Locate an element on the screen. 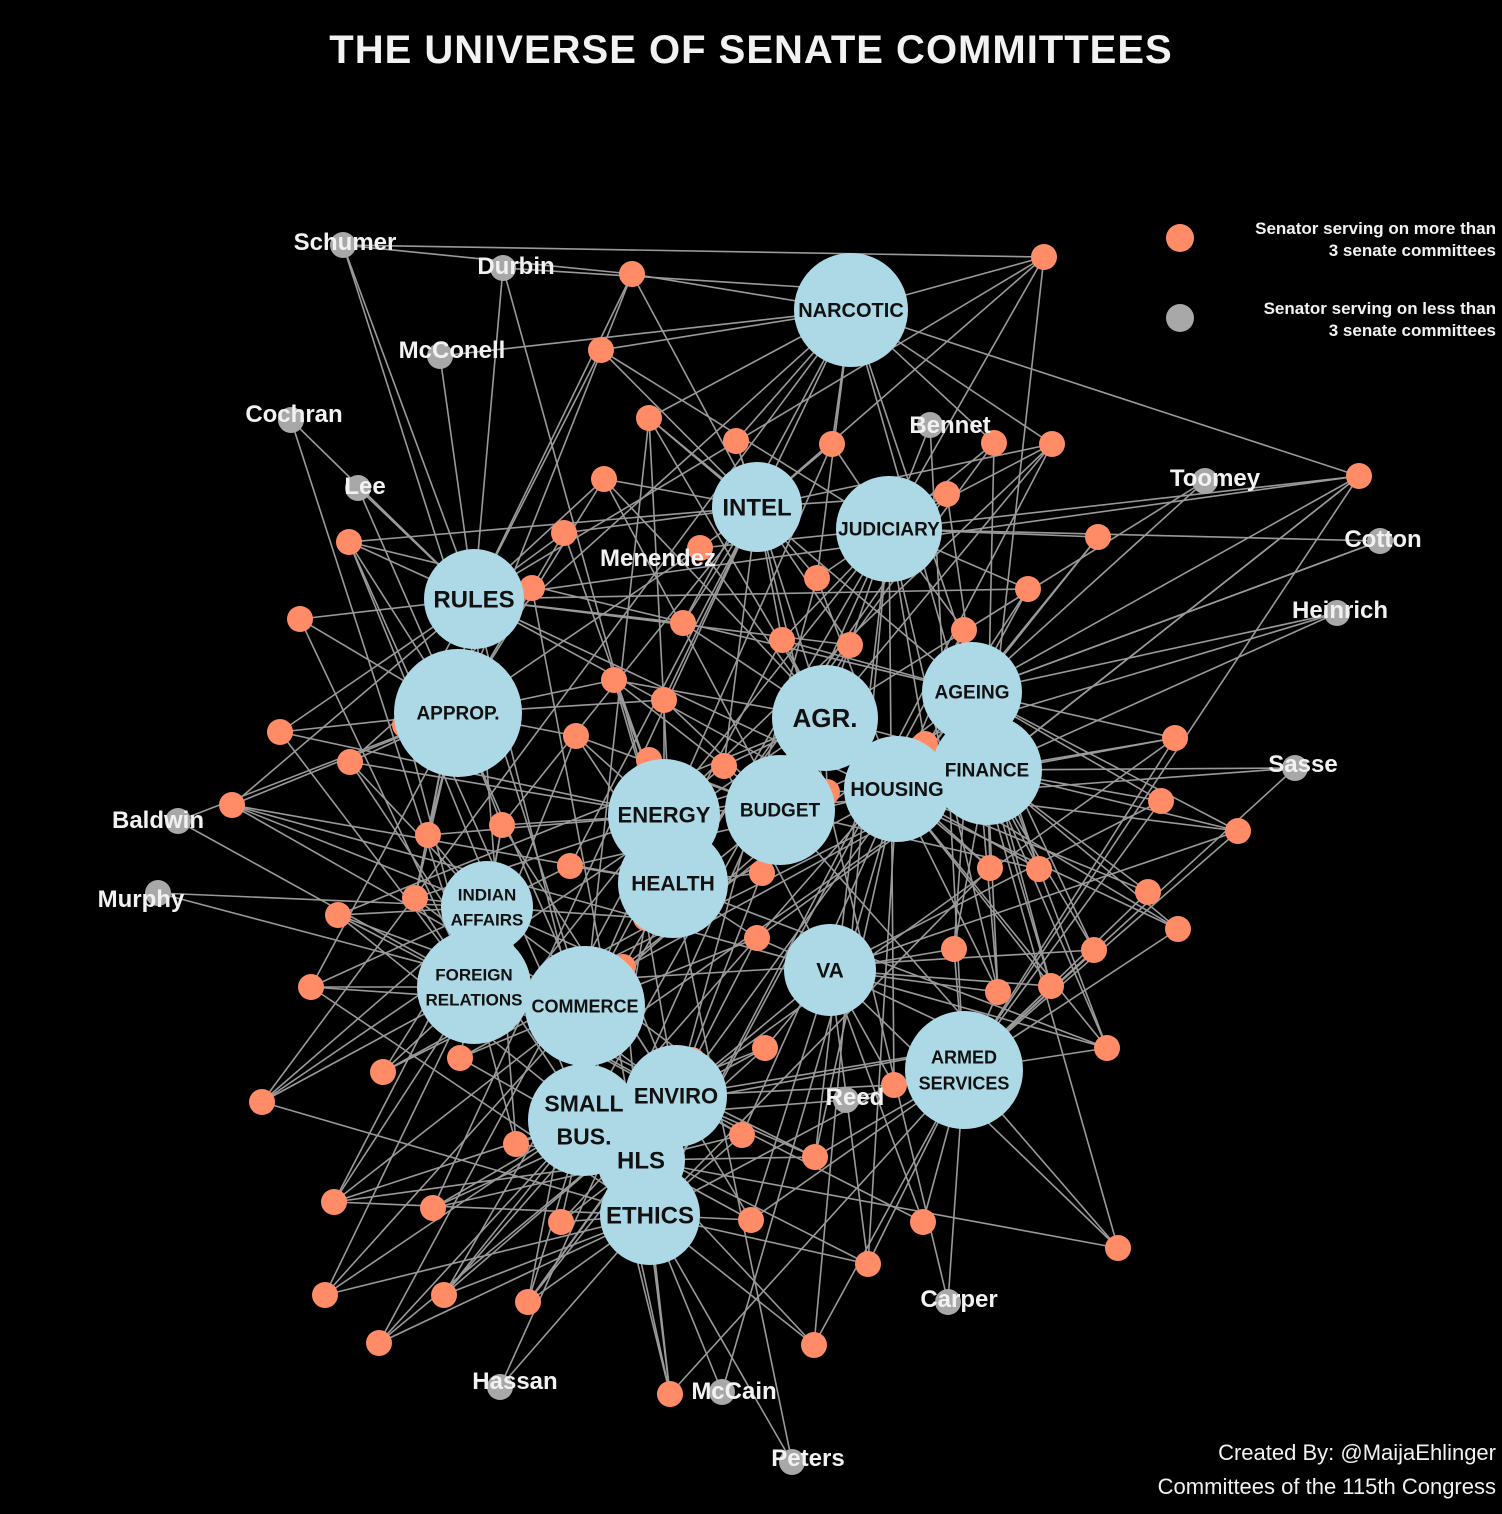 The height and width of the screenshot is (1514, 1502). committee-label-finance: FINANCE is located at coordinates (987, 771).